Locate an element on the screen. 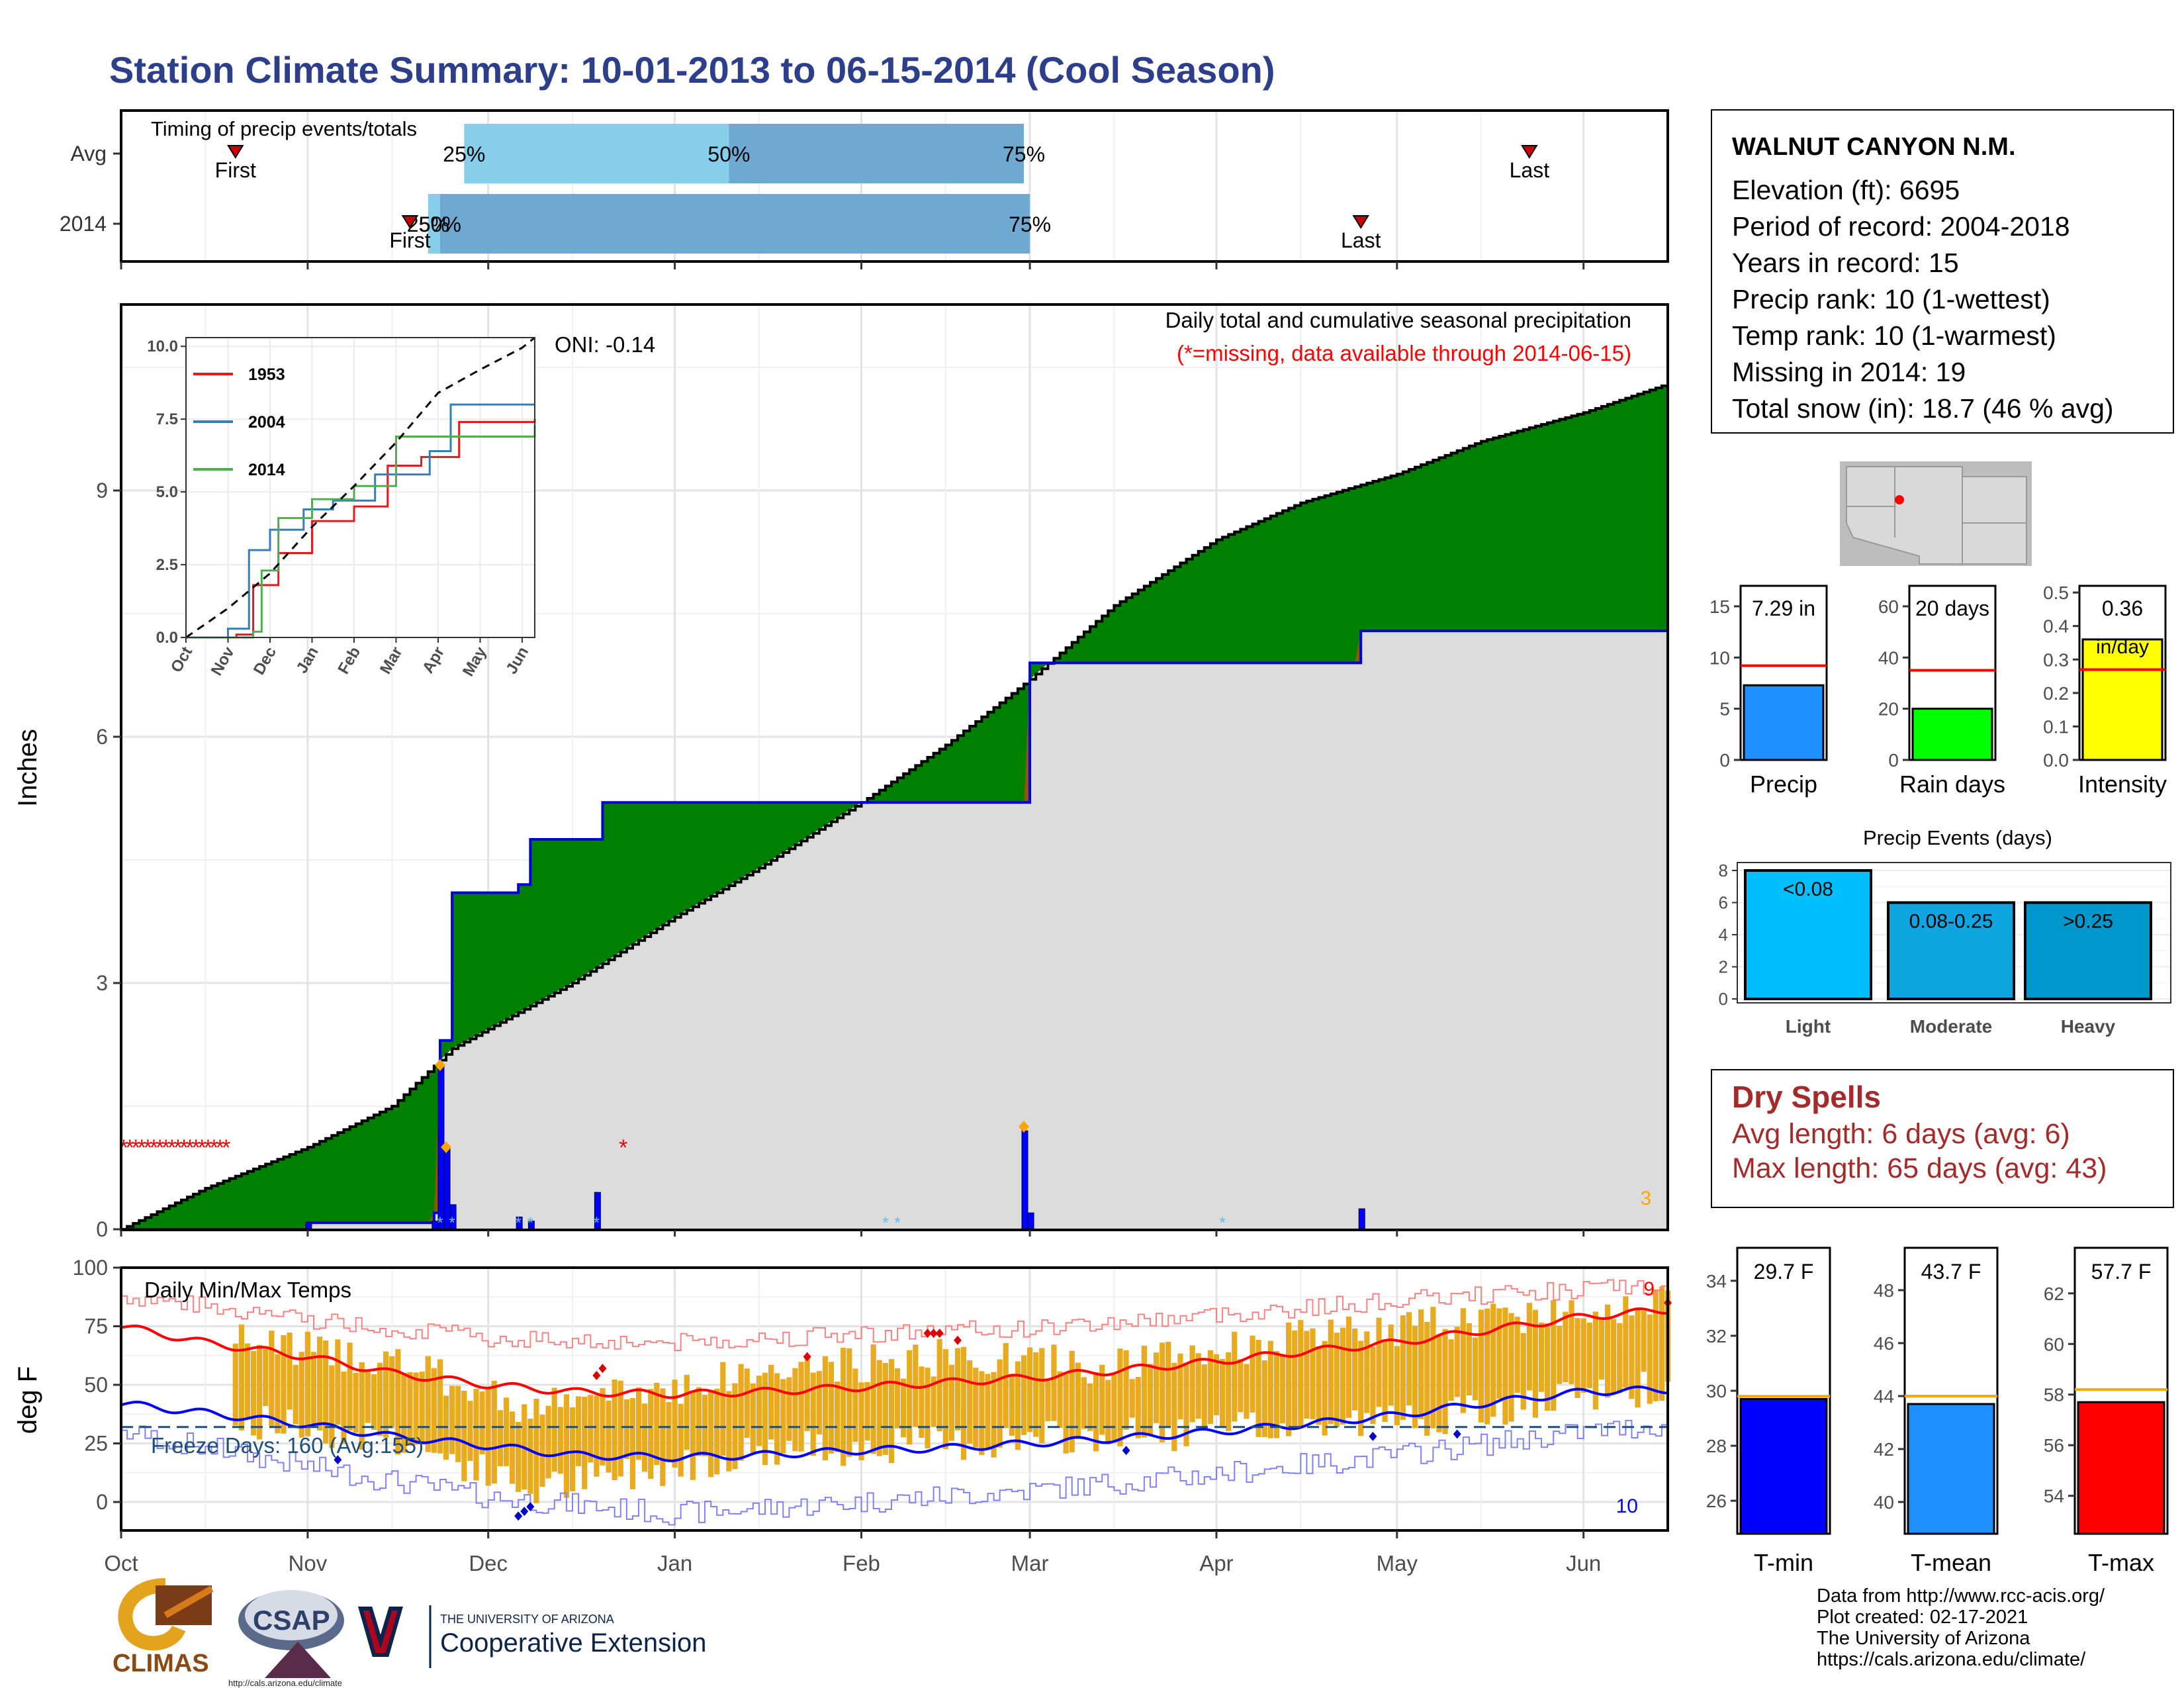  record-high-count: 9 is located at coordinates (1649, 1289).